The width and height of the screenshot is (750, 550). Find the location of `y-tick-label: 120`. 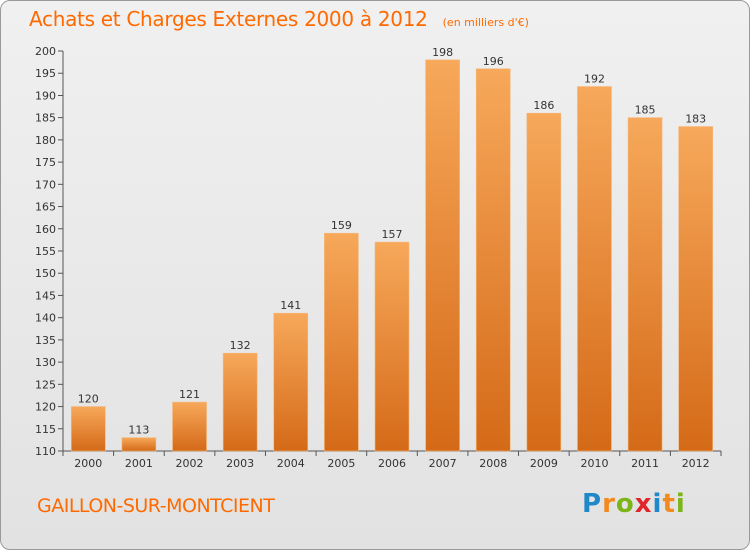

y-tick-label: 120 is located at coordinates (45, 407).